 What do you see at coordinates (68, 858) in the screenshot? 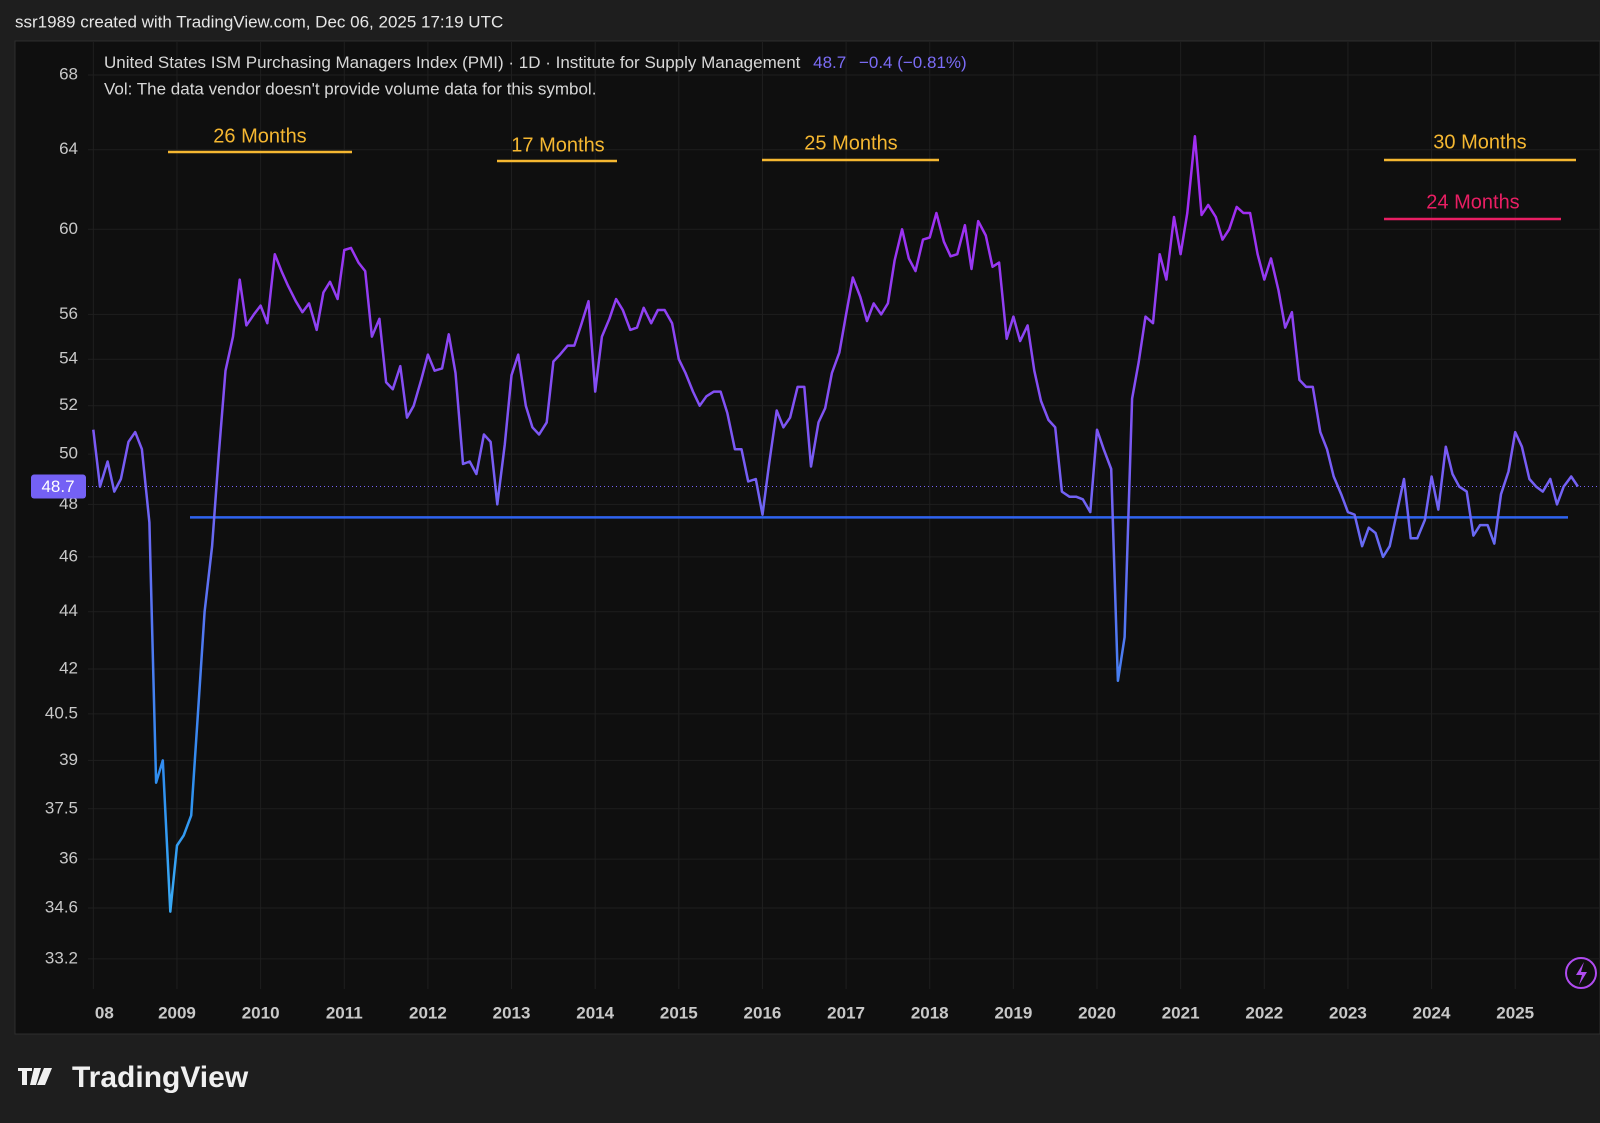
I see `y-tick-label: 36` at bounding box center [68, 858].